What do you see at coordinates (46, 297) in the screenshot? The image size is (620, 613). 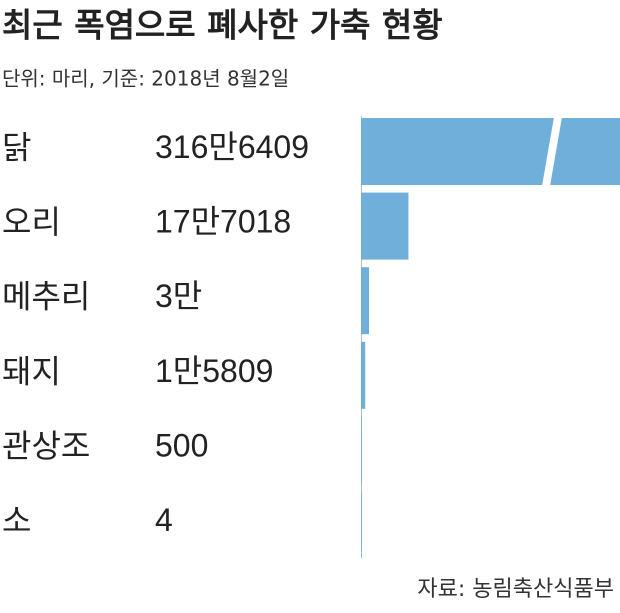 I see `category-label: 메추리` at bounding box center [46, 297].